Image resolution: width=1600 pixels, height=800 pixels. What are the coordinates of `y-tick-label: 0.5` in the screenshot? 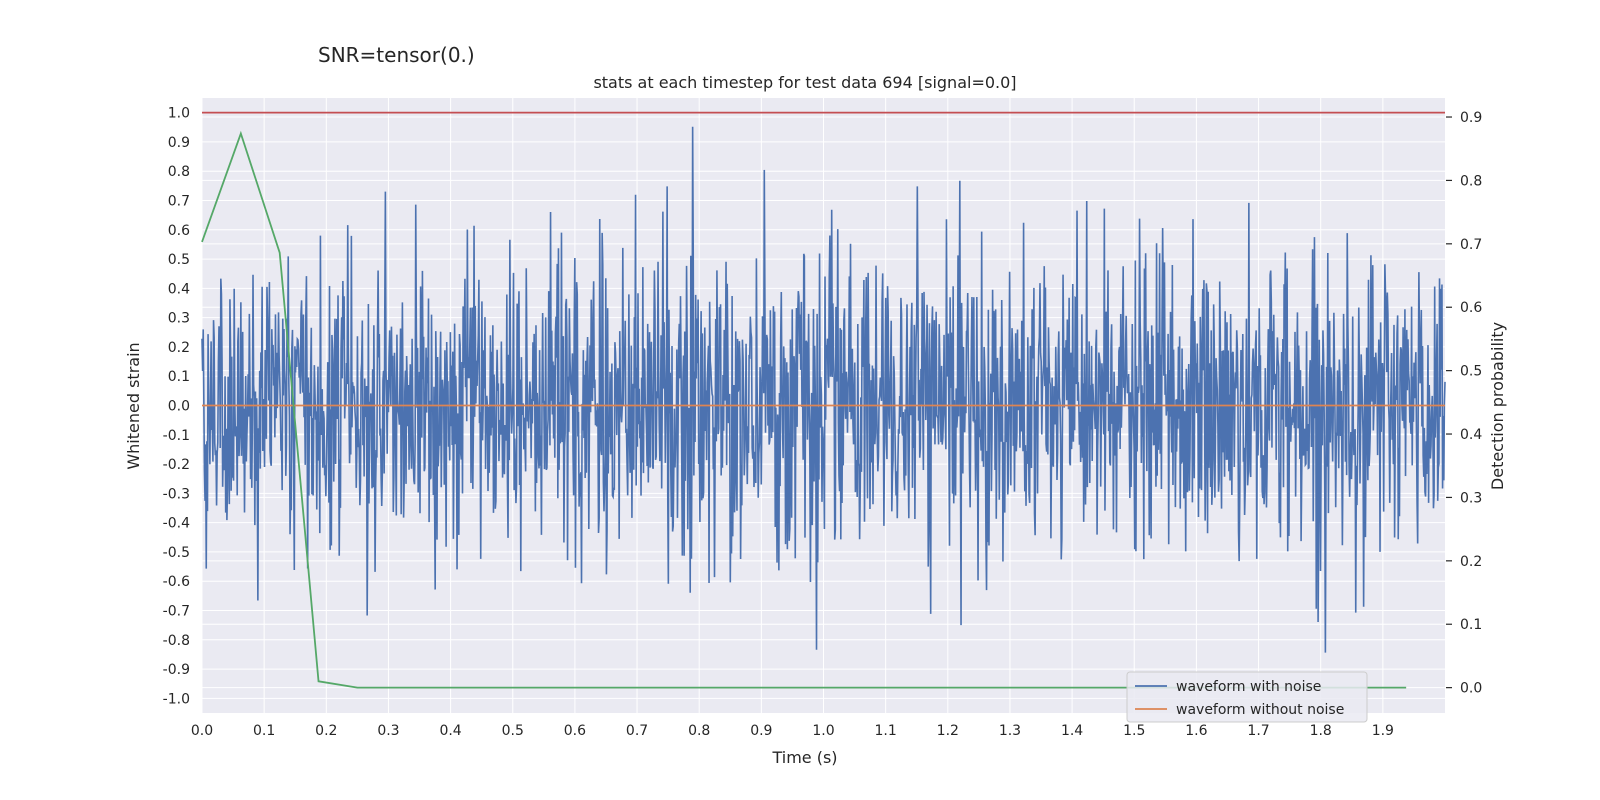 It's located at (179, 260).